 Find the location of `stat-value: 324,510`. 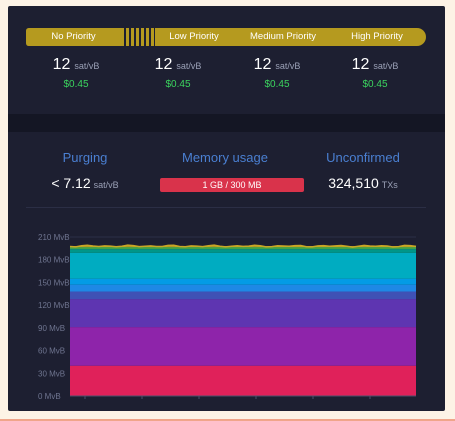

stat-value: 324,510 is located at coordinates (353, 183).